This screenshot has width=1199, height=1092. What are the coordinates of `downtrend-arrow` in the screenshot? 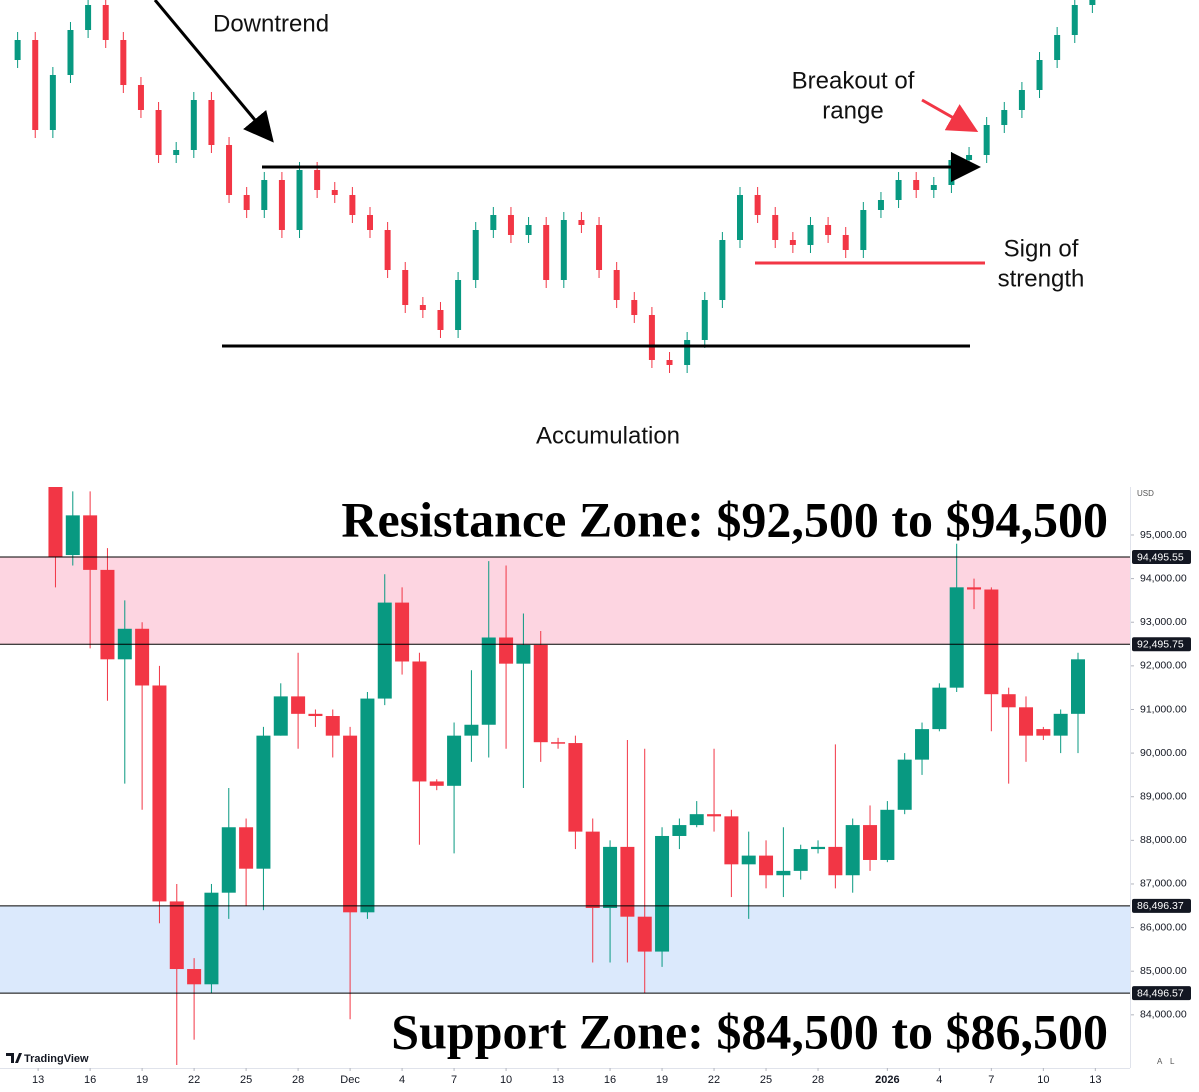 It's located at (213, 71).